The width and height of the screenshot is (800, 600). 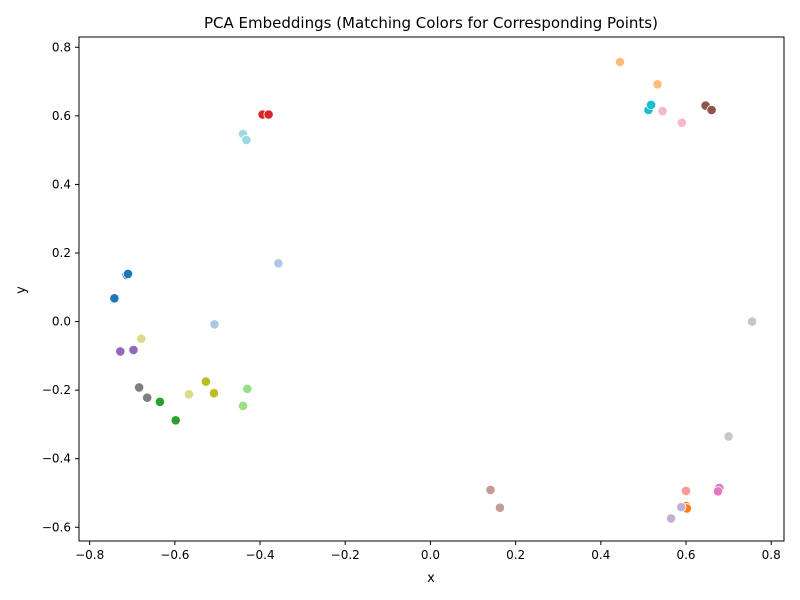 What do you see at coordinates (61, 322) in the screenshot?
I see `y-tick-label: 0.0` at bounding box center [61, 322].